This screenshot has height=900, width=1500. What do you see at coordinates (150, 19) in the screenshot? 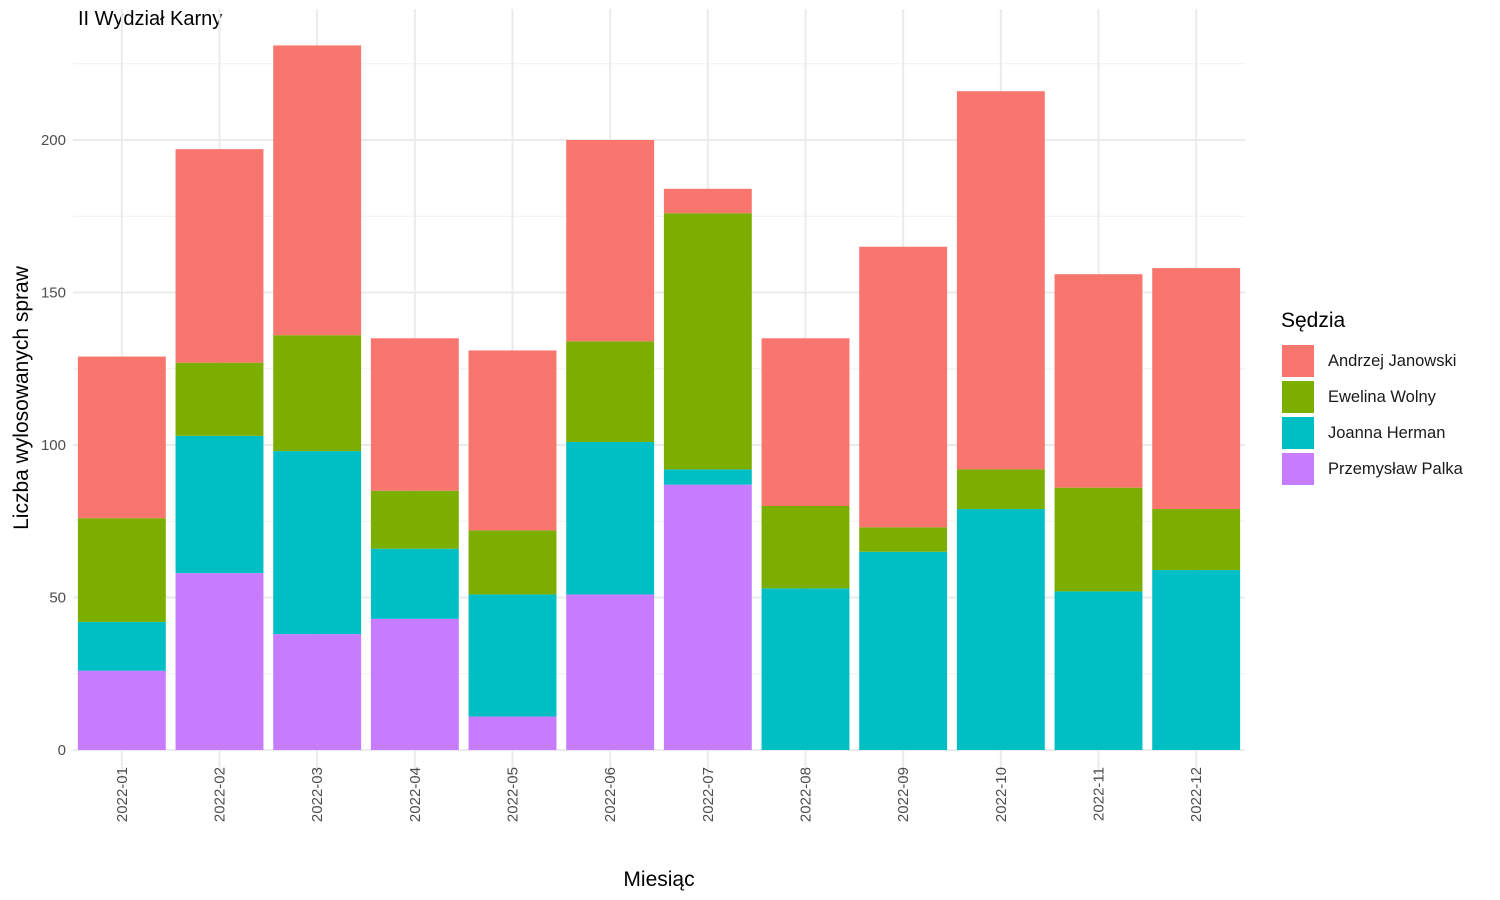
I see `chart-title: II Wydział Karny` at bounding box center [150, 19].